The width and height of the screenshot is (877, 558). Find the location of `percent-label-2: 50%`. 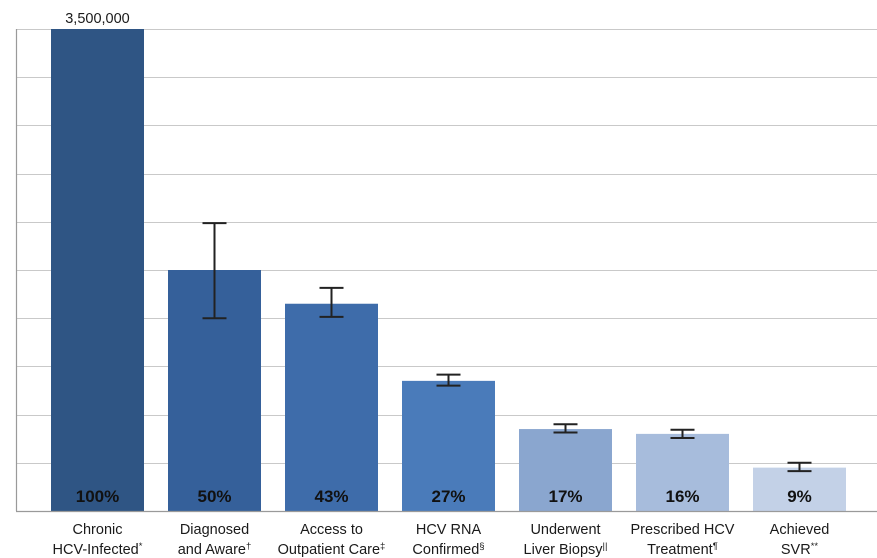

percent-label-2: 50% is located at coordinates (214, 496).